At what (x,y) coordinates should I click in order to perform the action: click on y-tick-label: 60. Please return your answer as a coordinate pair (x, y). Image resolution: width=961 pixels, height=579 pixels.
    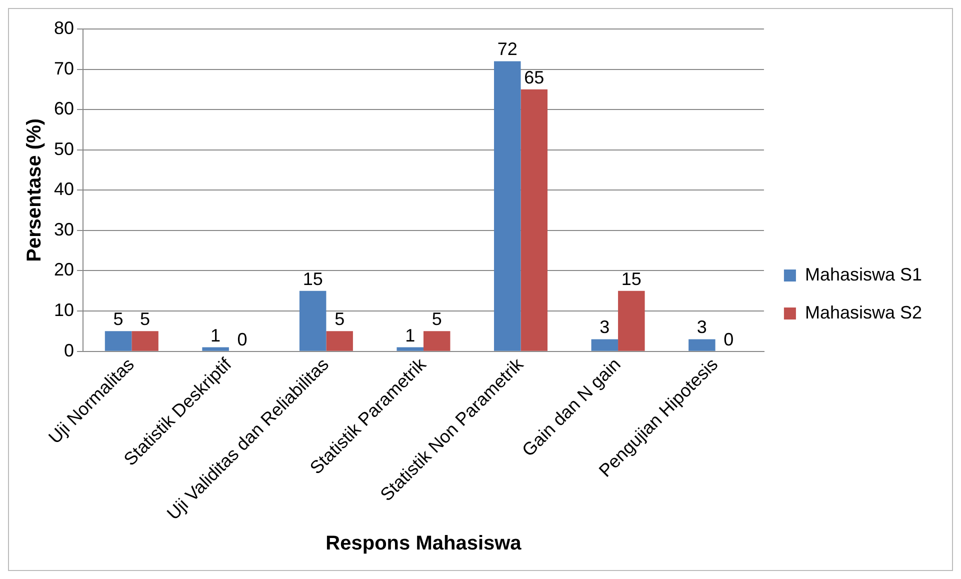
    Looking at the image, I should click on (64, 108).